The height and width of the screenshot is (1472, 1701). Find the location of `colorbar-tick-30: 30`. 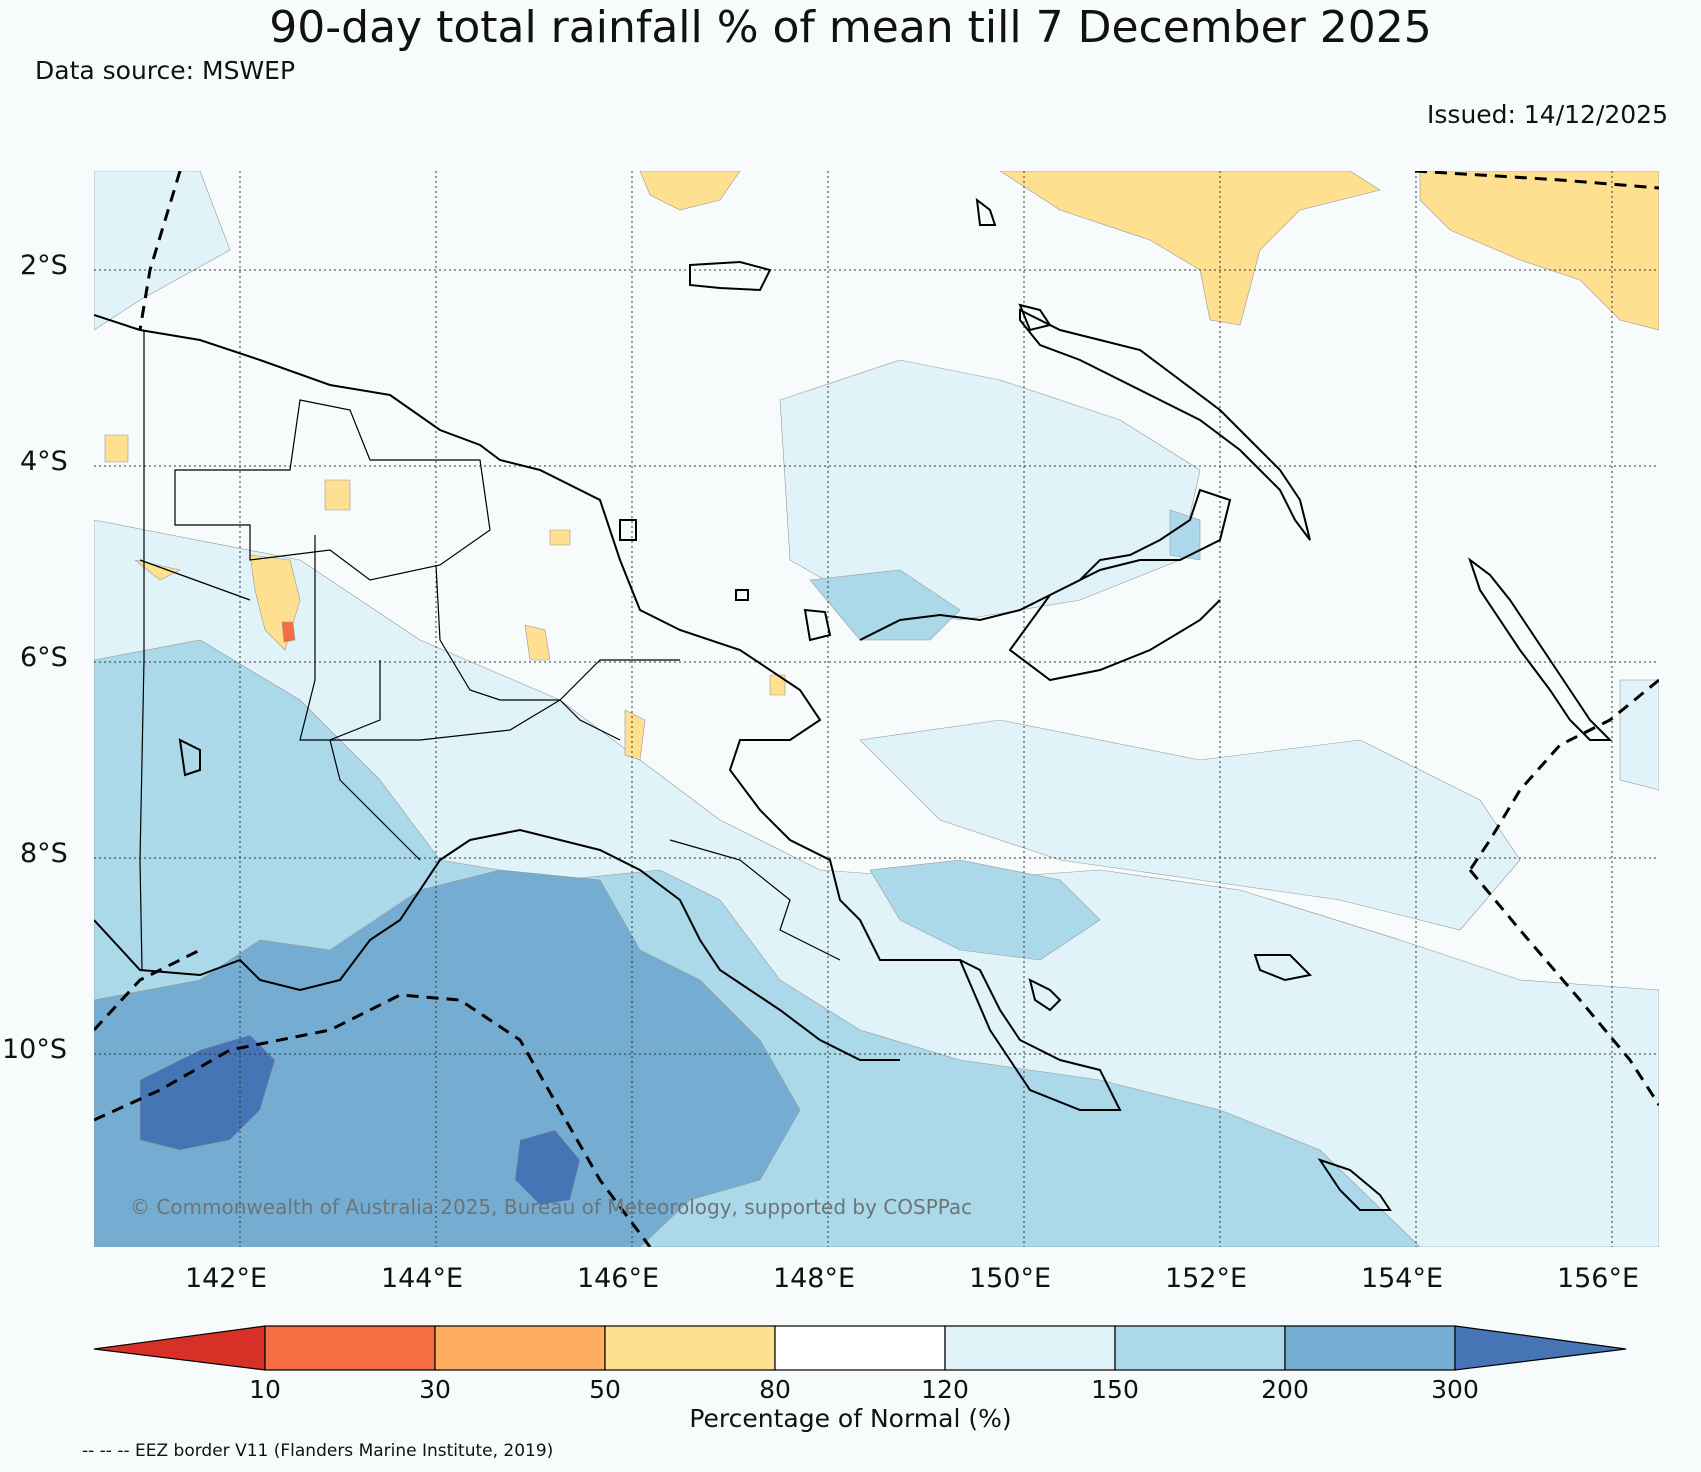

colorbar-tick-30: 30 is located at coordinates (435, 1389).